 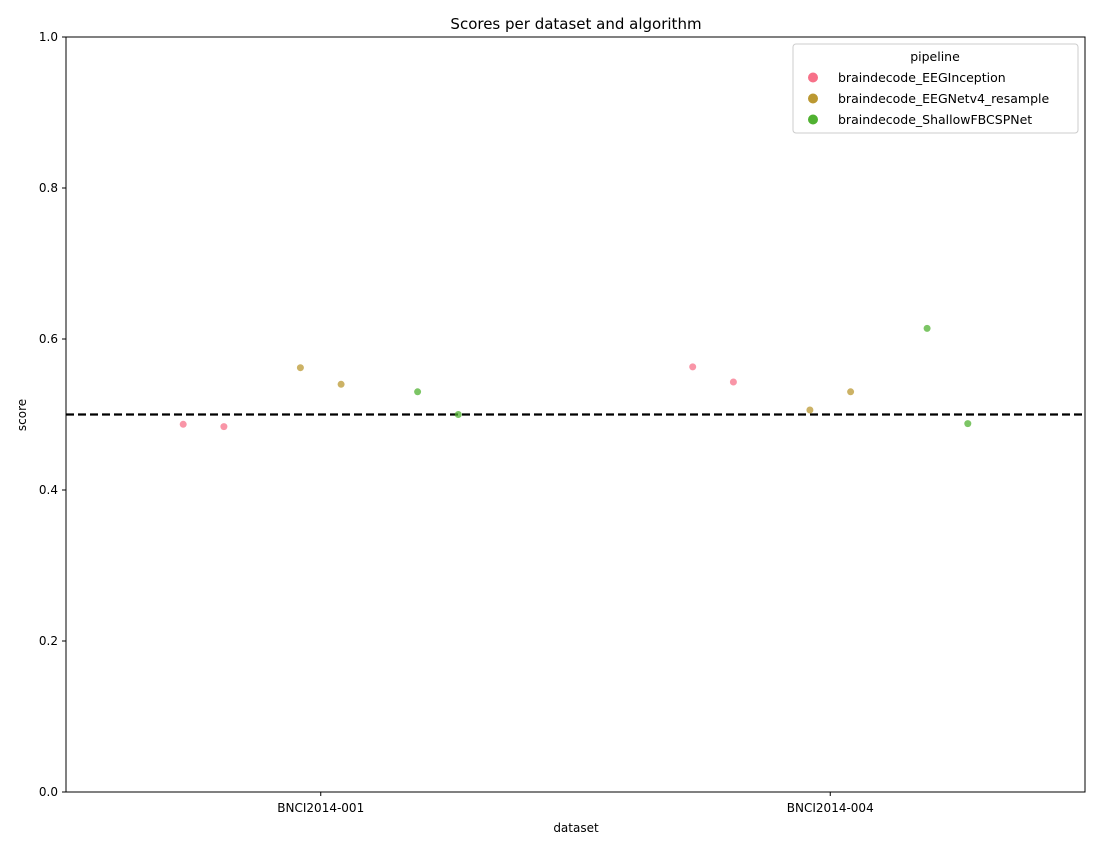 I want to click on y-tick-label: 0.4, so click(x=48, y=490).